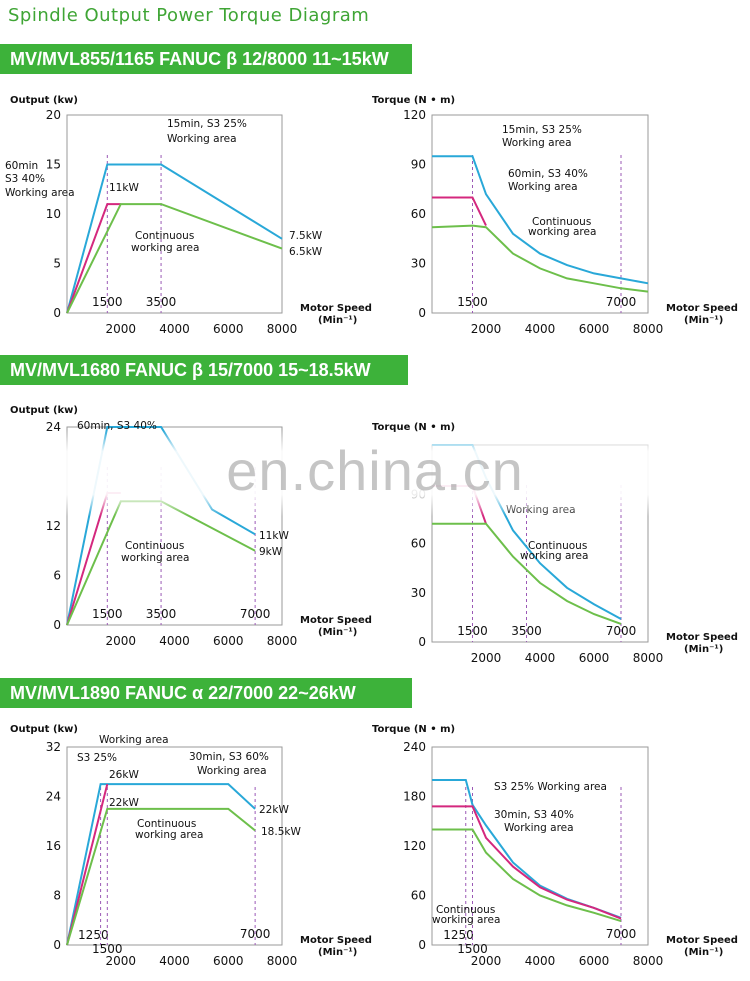  Describe the element at coordinates (189, 15) in the screenshot. I see `page-title: Spindle Output Power Torque Diagram` at that location.